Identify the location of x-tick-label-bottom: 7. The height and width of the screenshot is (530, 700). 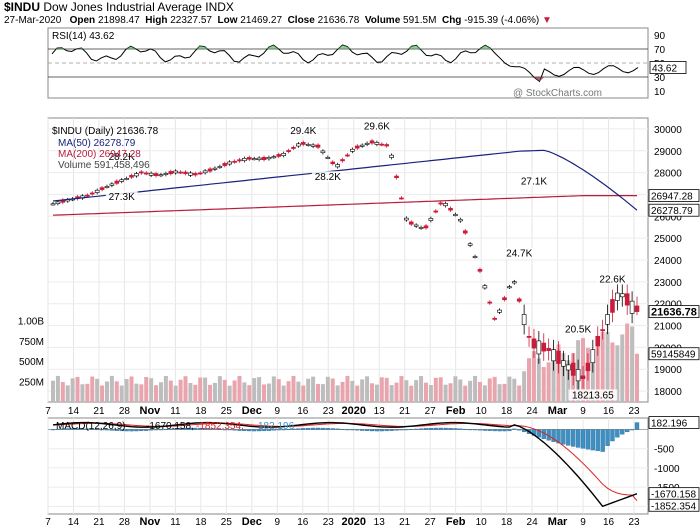
(48, 522).